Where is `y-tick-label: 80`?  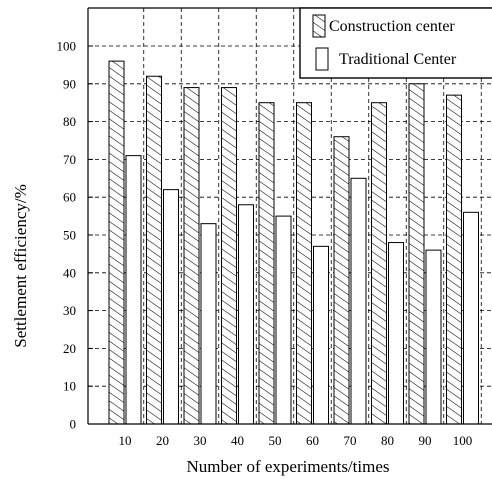
y-tick-label: 80 is located at coordinates (69, 121).